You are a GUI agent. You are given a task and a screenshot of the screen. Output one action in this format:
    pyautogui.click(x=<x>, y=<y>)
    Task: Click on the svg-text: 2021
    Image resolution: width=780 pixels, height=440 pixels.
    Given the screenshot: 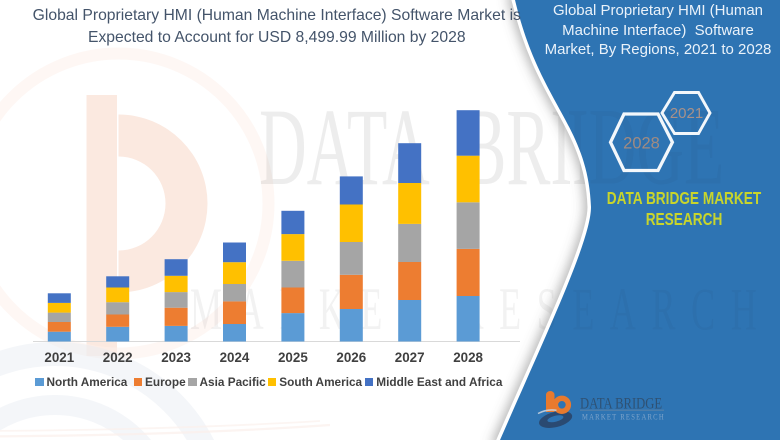 What is the action you would take?
    pyautogui.click(x=686, y=113)
    